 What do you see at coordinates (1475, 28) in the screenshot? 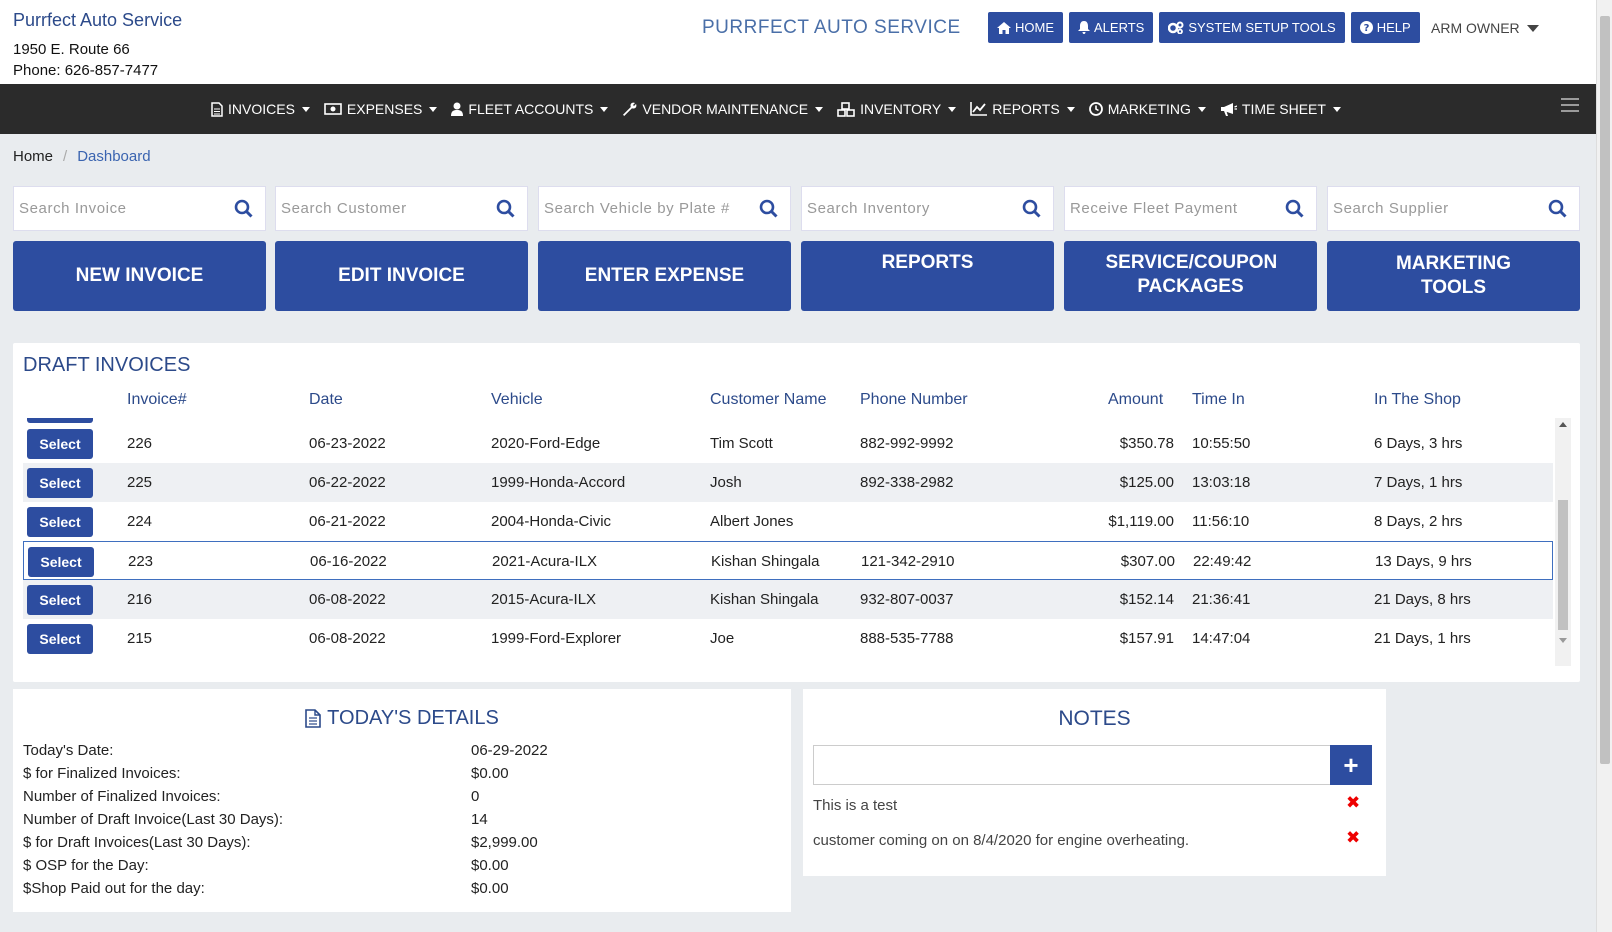
I see `user-name: ARM OWNER` at bounding box center [1475, 28].